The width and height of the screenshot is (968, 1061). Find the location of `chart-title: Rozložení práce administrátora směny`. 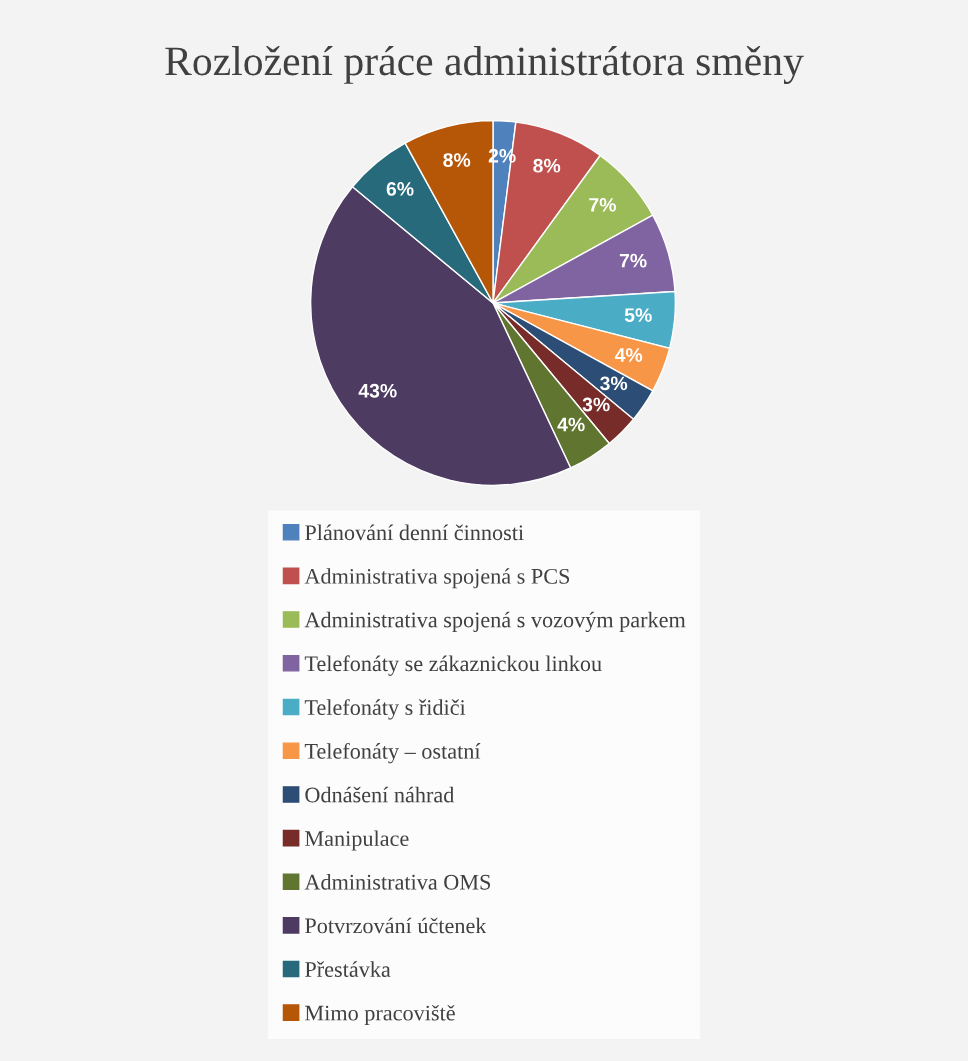

chart-title: Rozložení práce administrátora směny is located at coordinates (484, 65).